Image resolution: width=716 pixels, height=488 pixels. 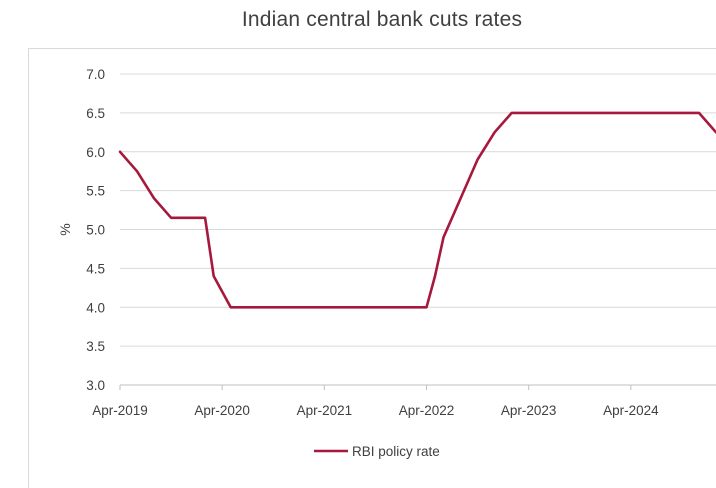 I want to click on y-tick-label: 6.0, so click(x=95, y=152).